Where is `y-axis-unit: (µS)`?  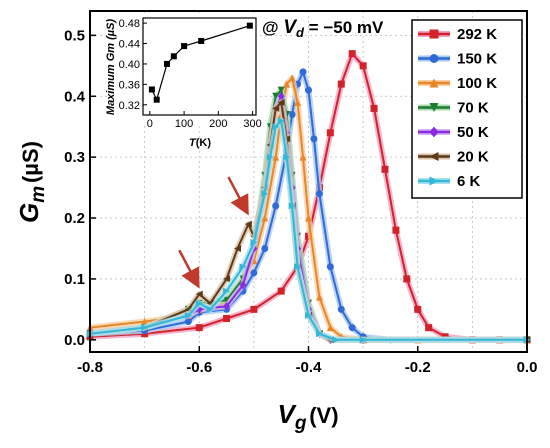 y-axis-unit: (µS) is located at coordinates (30, 162).